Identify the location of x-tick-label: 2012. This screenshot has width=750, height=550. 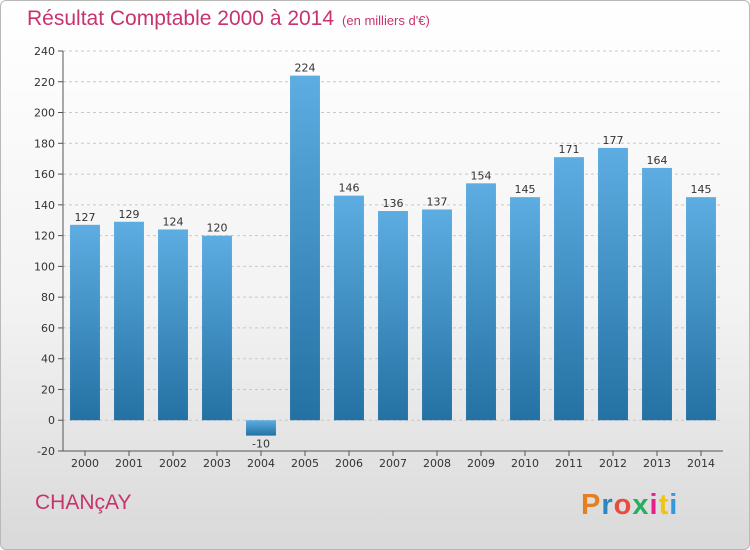
(613, 463).